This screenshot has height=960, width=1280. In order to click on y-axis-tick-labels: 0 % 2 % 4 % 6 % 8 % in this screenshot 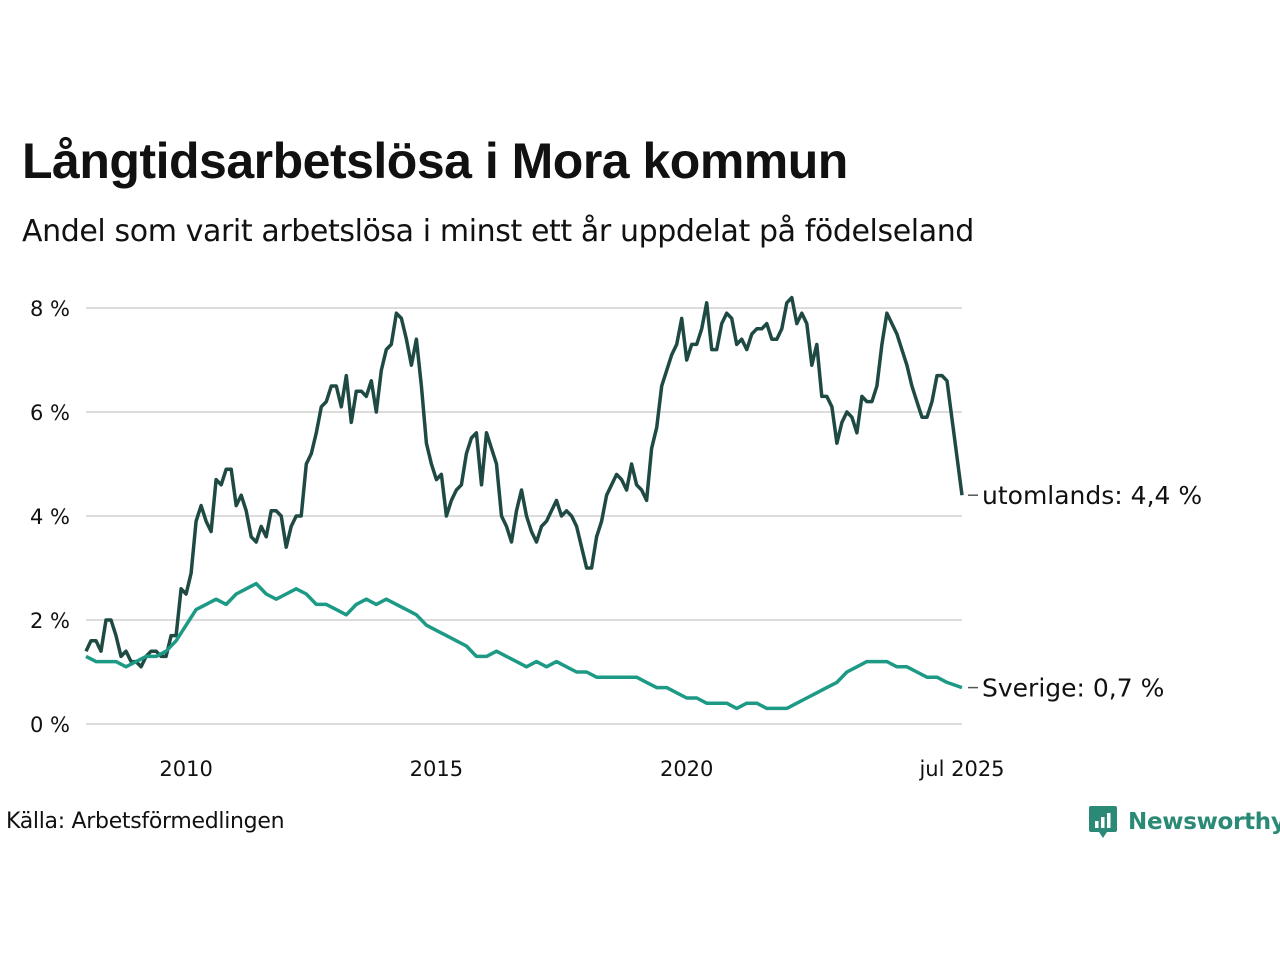, I will do `click(50, 517)`.